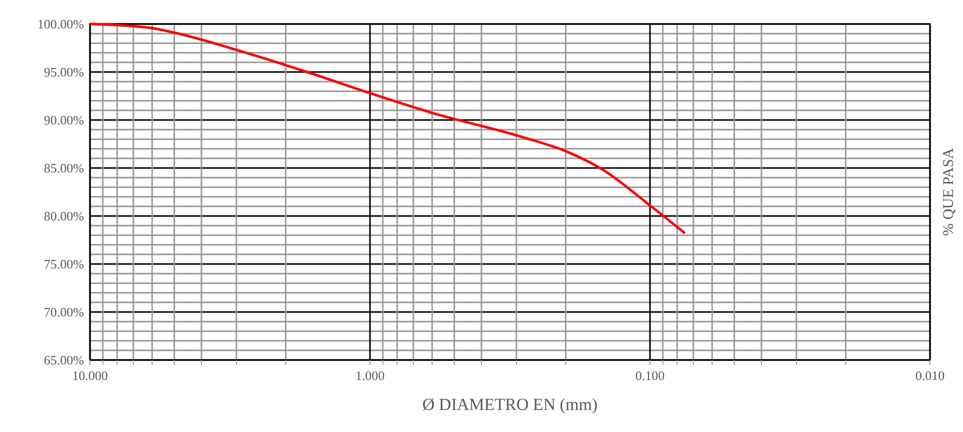 The image size is (963, 432). What do you see at coordinates (64, 216) in the screenshot?
I see `y-tick-label: 80.00%` at bounding box center [64, 216].